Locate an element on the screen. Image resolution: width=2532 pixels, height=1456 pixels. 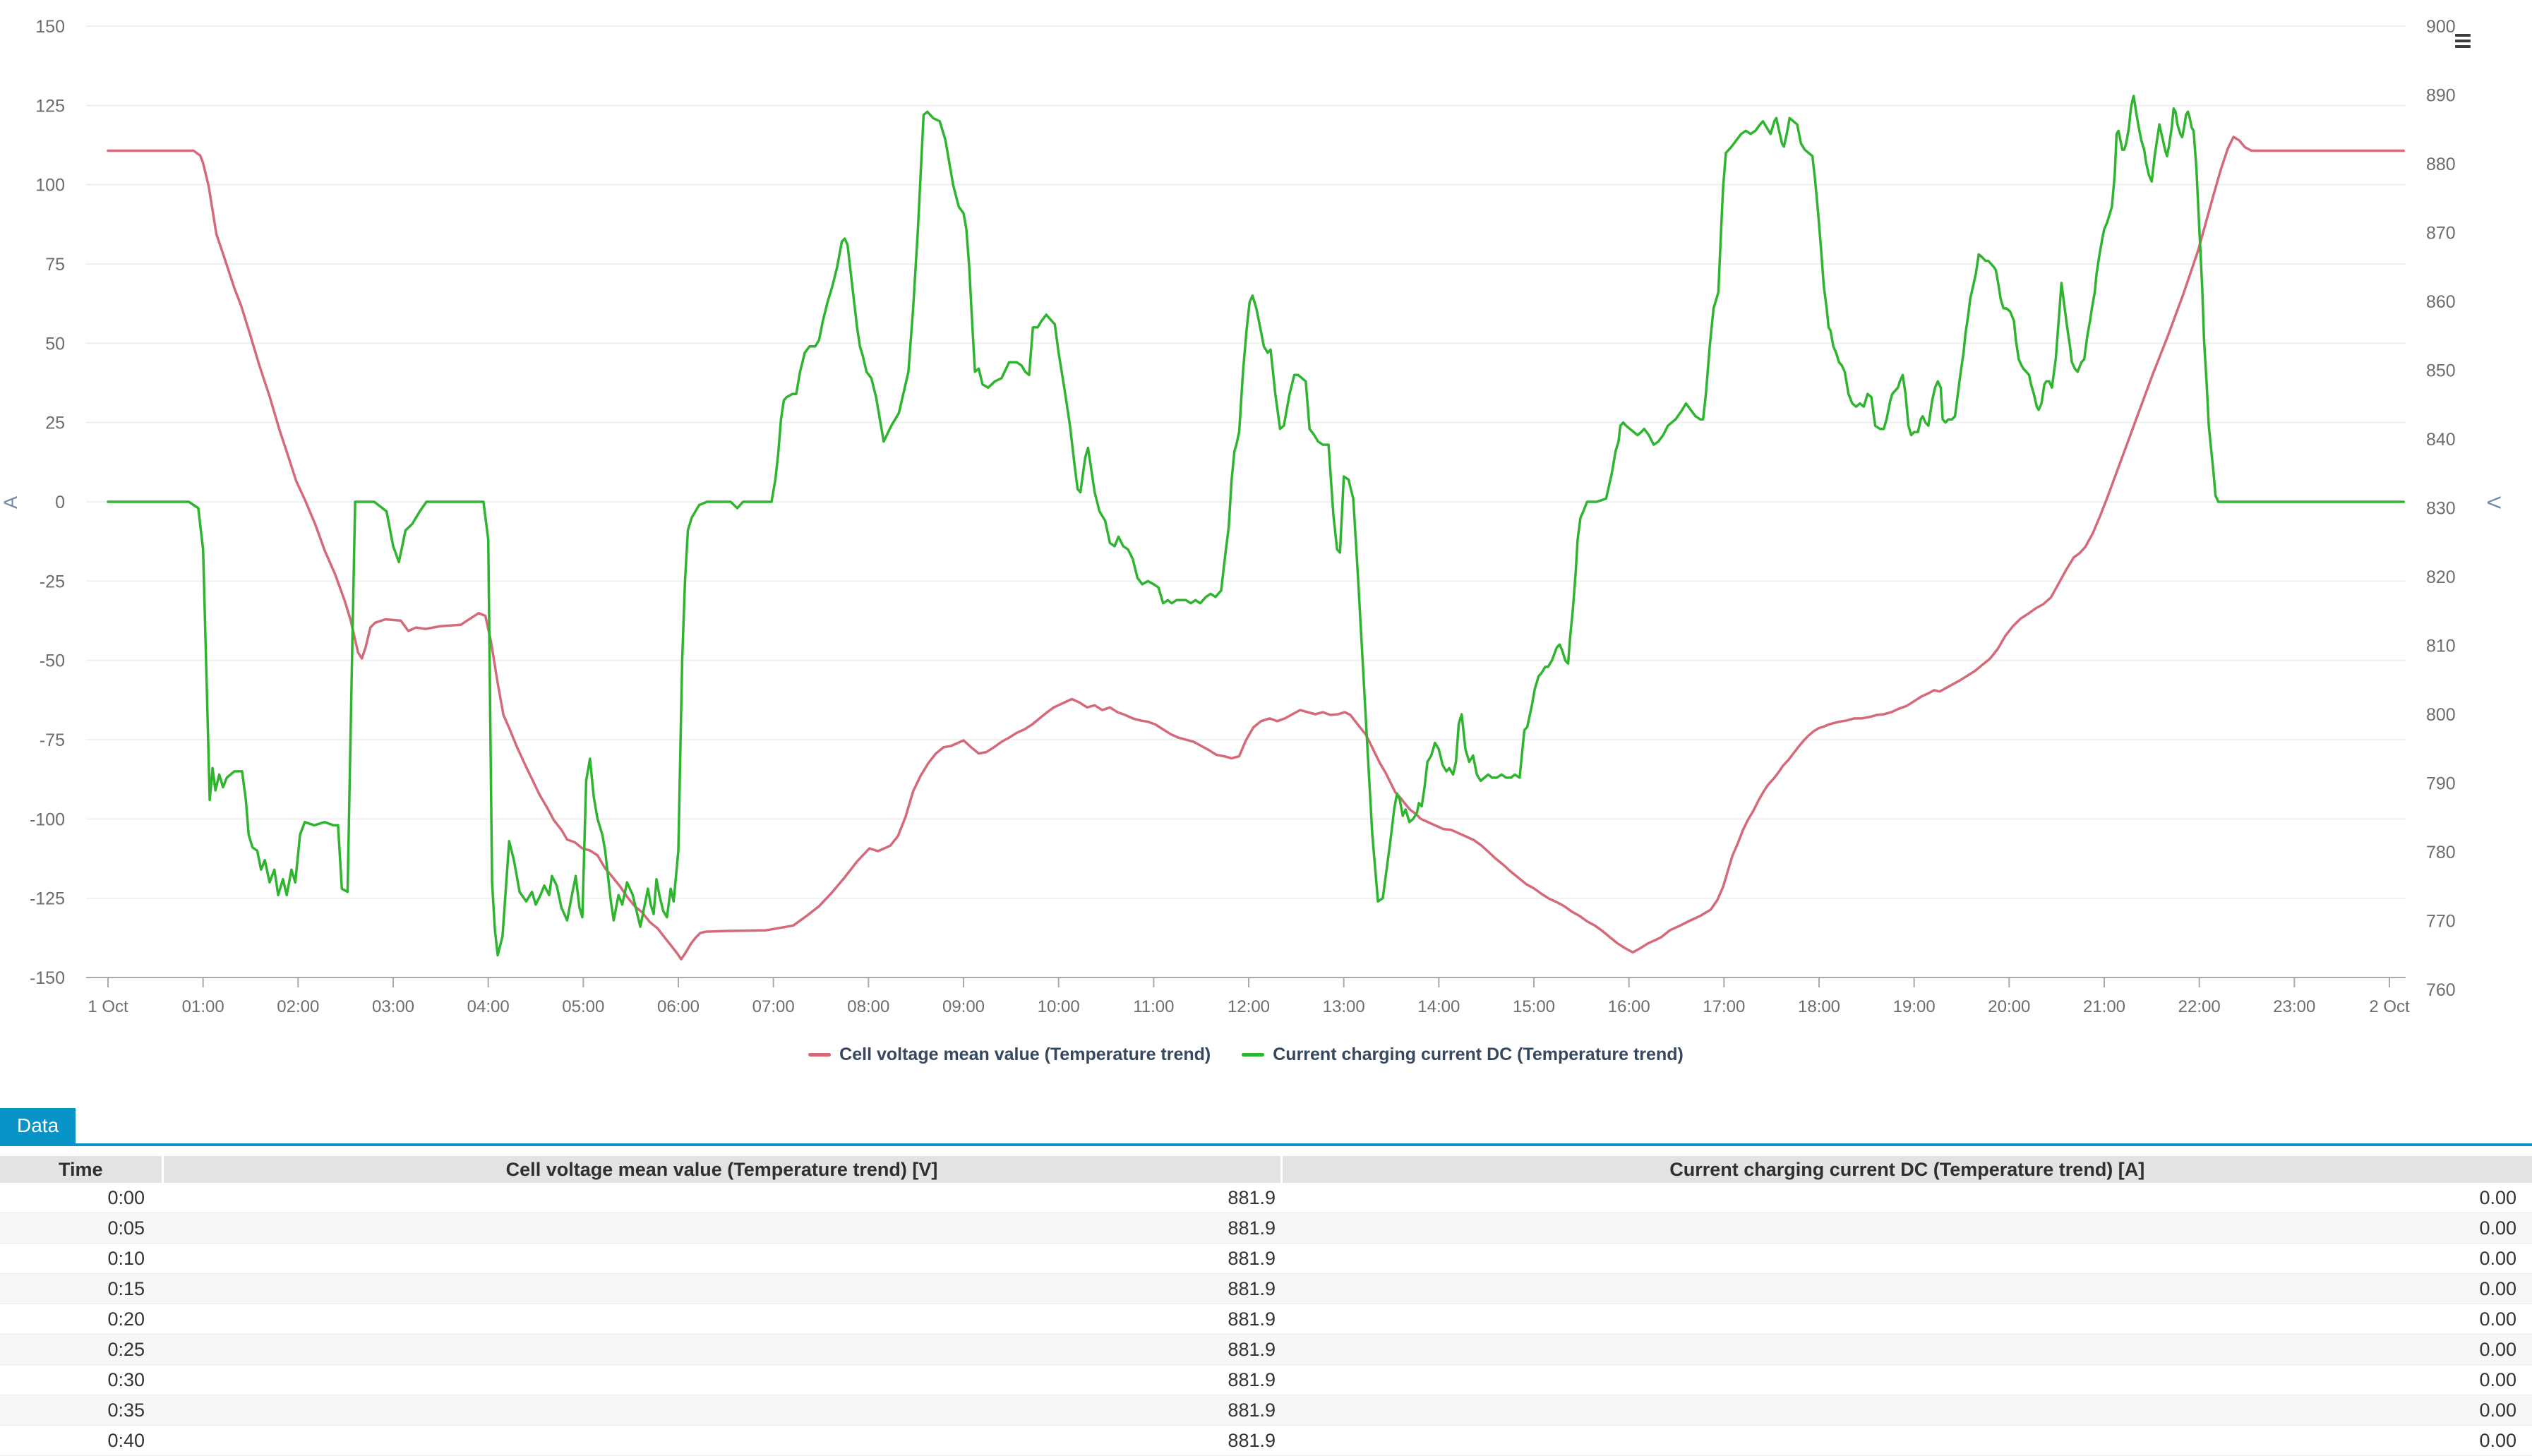
y-right-axis-title: V is located at coordinates (2494, 502).